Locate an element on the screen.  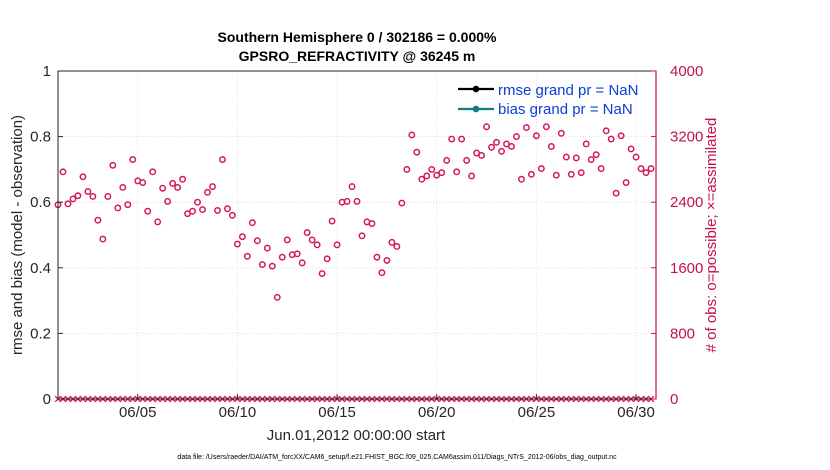
legend: rmse grand pr = NaN bias grand pr = NaN is located at coordinates (548, 100).